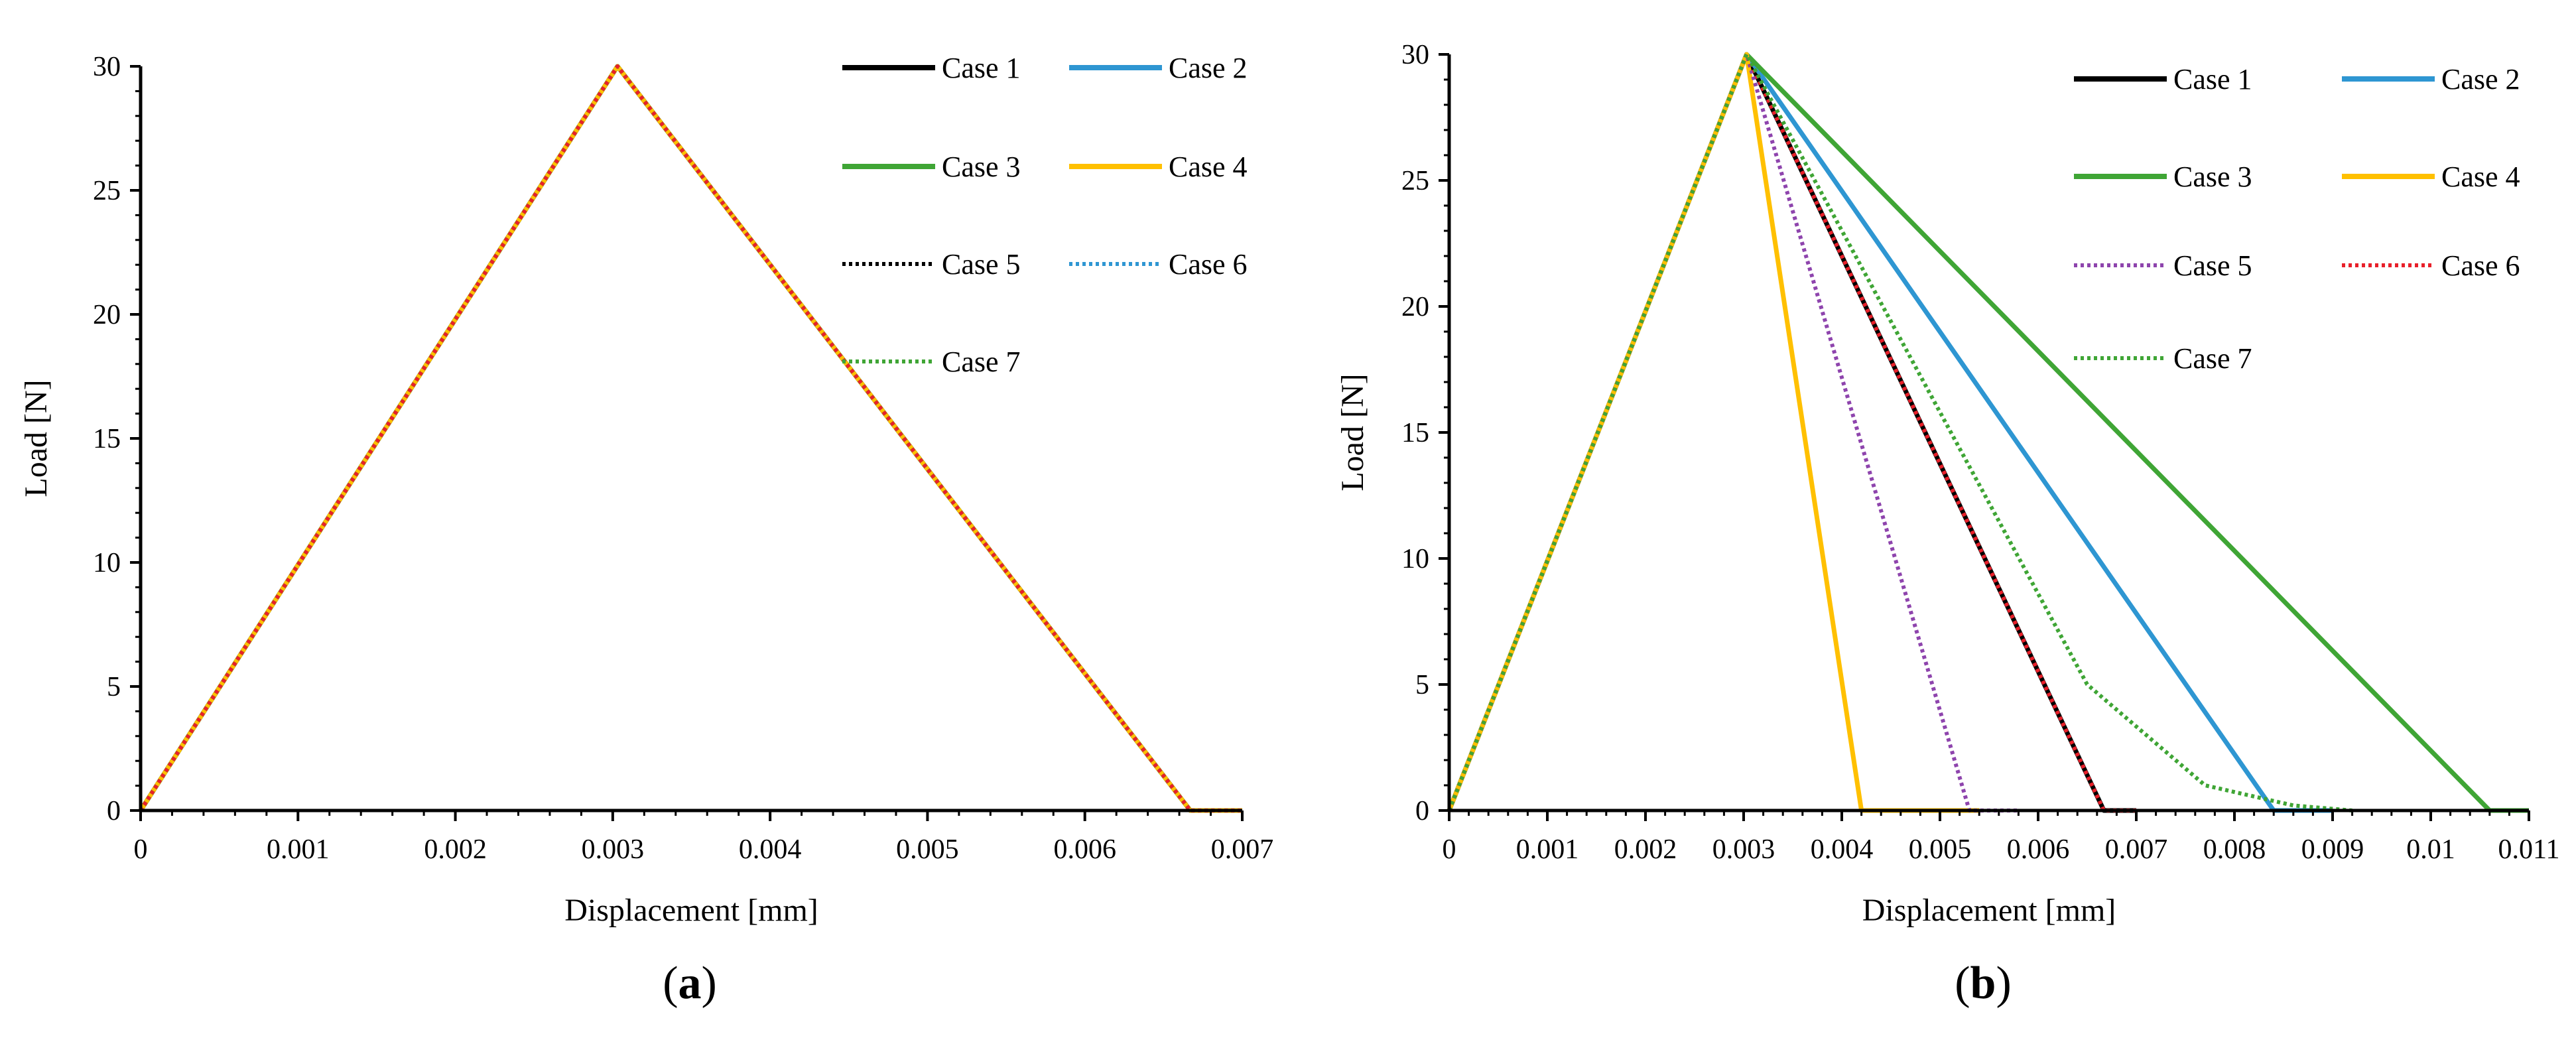  Describe the element at coordinates (690, 984) in the screenshot. I see `panel-label: (a)` at that location.